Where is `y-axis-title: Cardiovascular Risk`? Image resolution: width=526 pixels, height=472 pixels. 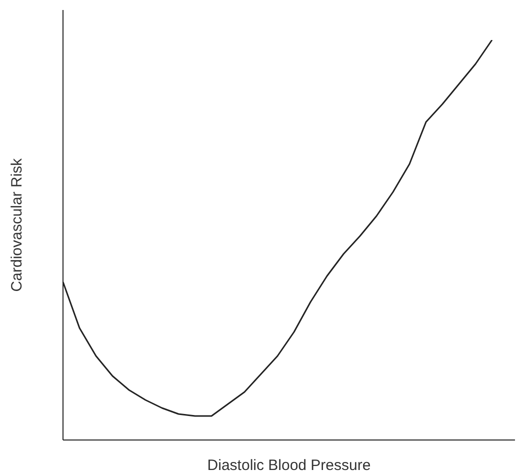 y-axis-title: Cardiovascular Risk is located at coordinates (17, 225).